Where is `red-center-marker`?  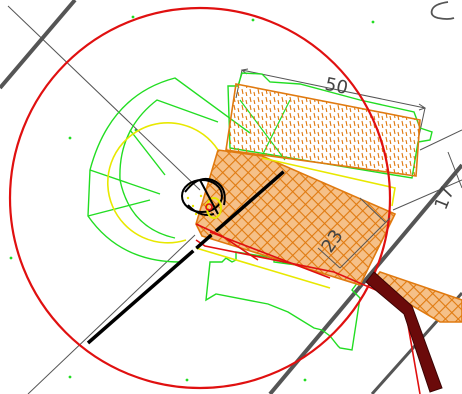 red-center-marker is located at coordinates (209, 207).